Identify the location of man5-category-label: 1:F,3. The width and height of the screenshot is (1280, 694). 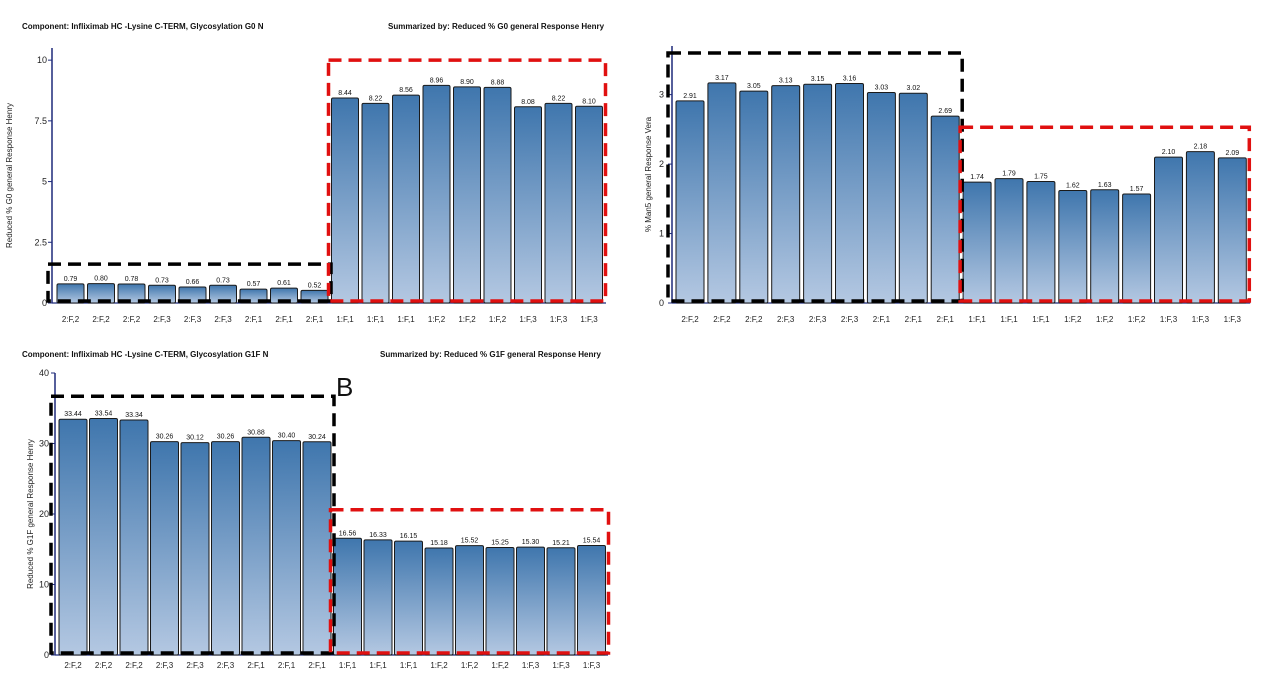
(1201, 319).